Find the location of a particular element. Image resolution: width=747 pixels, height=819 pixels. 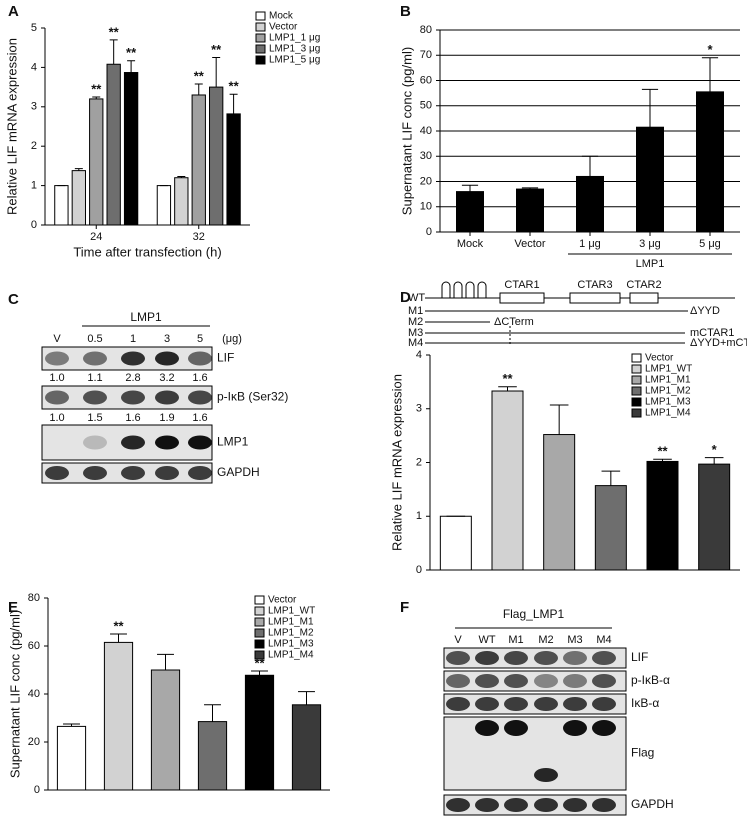

unit-label: (μg) is located at coordinates (232, 339).